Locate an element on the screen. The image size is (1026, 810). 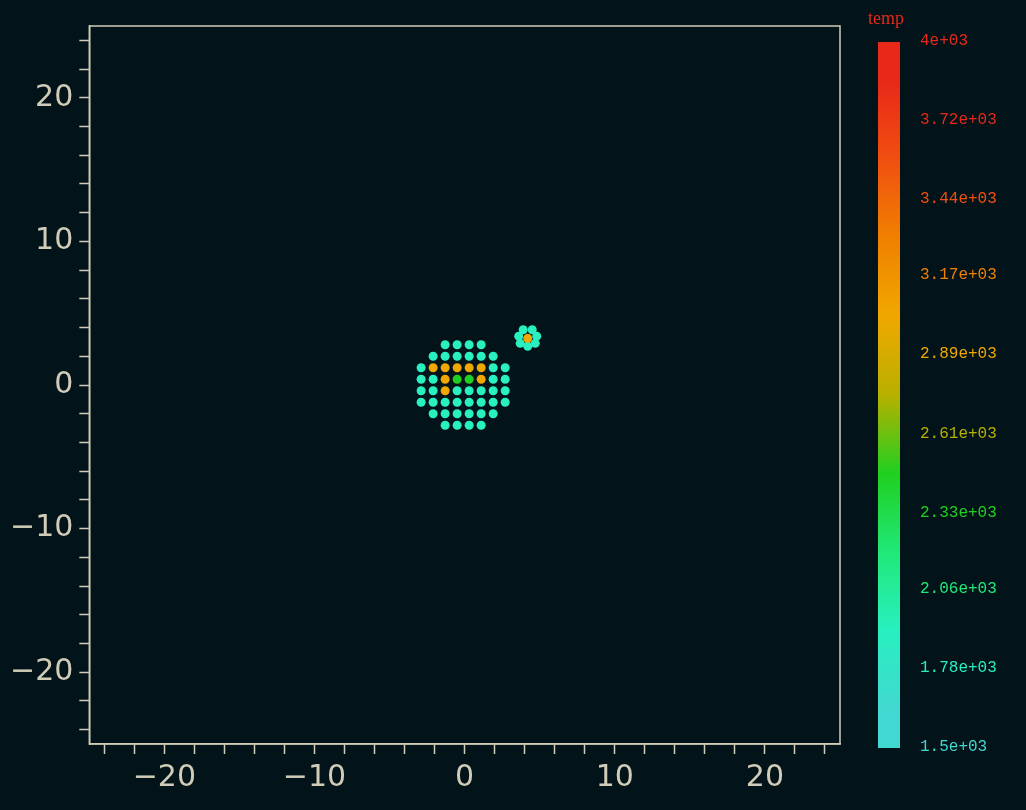
color-bar-label: 1.5e+03 is located at coordinates (954, 747).